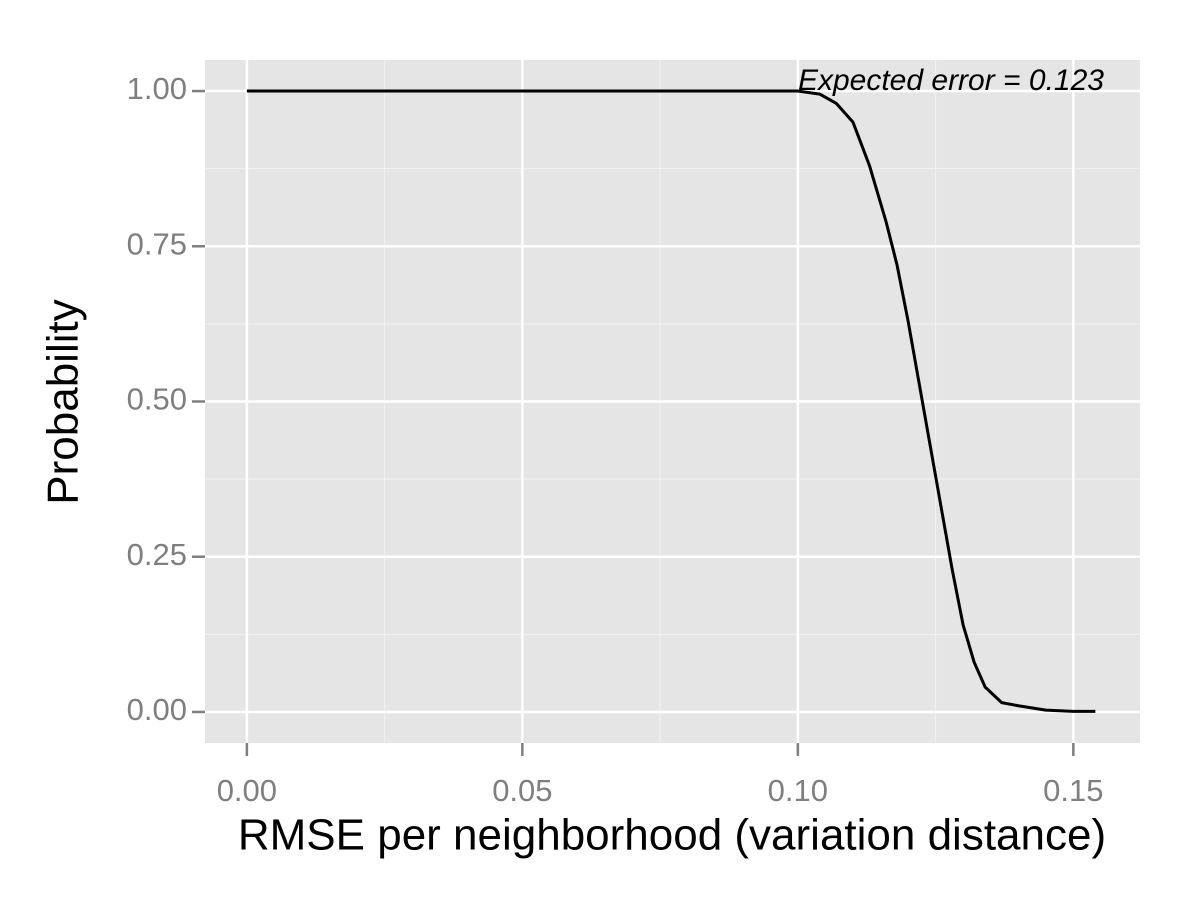 Image resolution: width=1200 pixels, height=900 pixels. I want to click on y-tick-label: 0.00, so click(157, 709).